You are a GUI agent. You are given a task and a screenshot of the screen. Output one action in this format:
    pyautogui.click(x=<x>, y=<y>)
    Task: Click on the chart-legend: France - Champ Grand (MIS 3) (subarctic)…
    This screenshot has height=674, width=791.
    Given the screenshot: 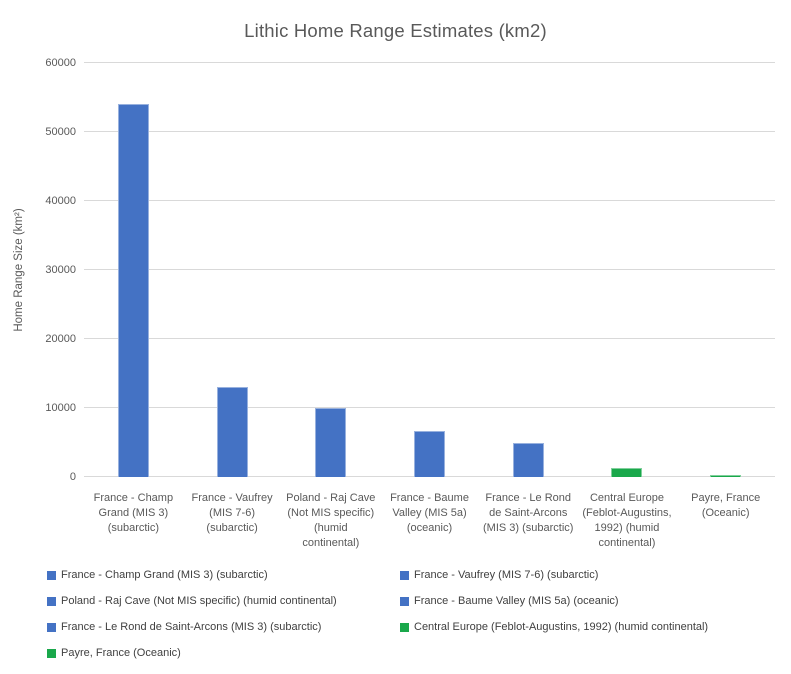 What is the action you would take?
    pyautogui.click(x=407, y=614)
    